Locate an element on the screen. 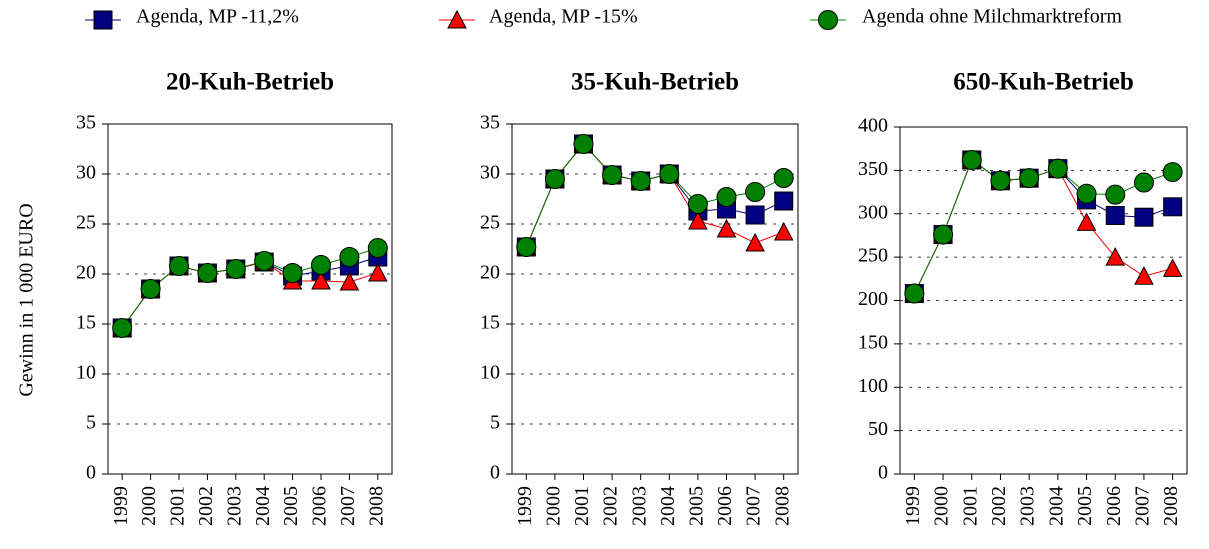 The image size is (1209, 549). y-tick-label: 50 is located at coordinates (878, 429).